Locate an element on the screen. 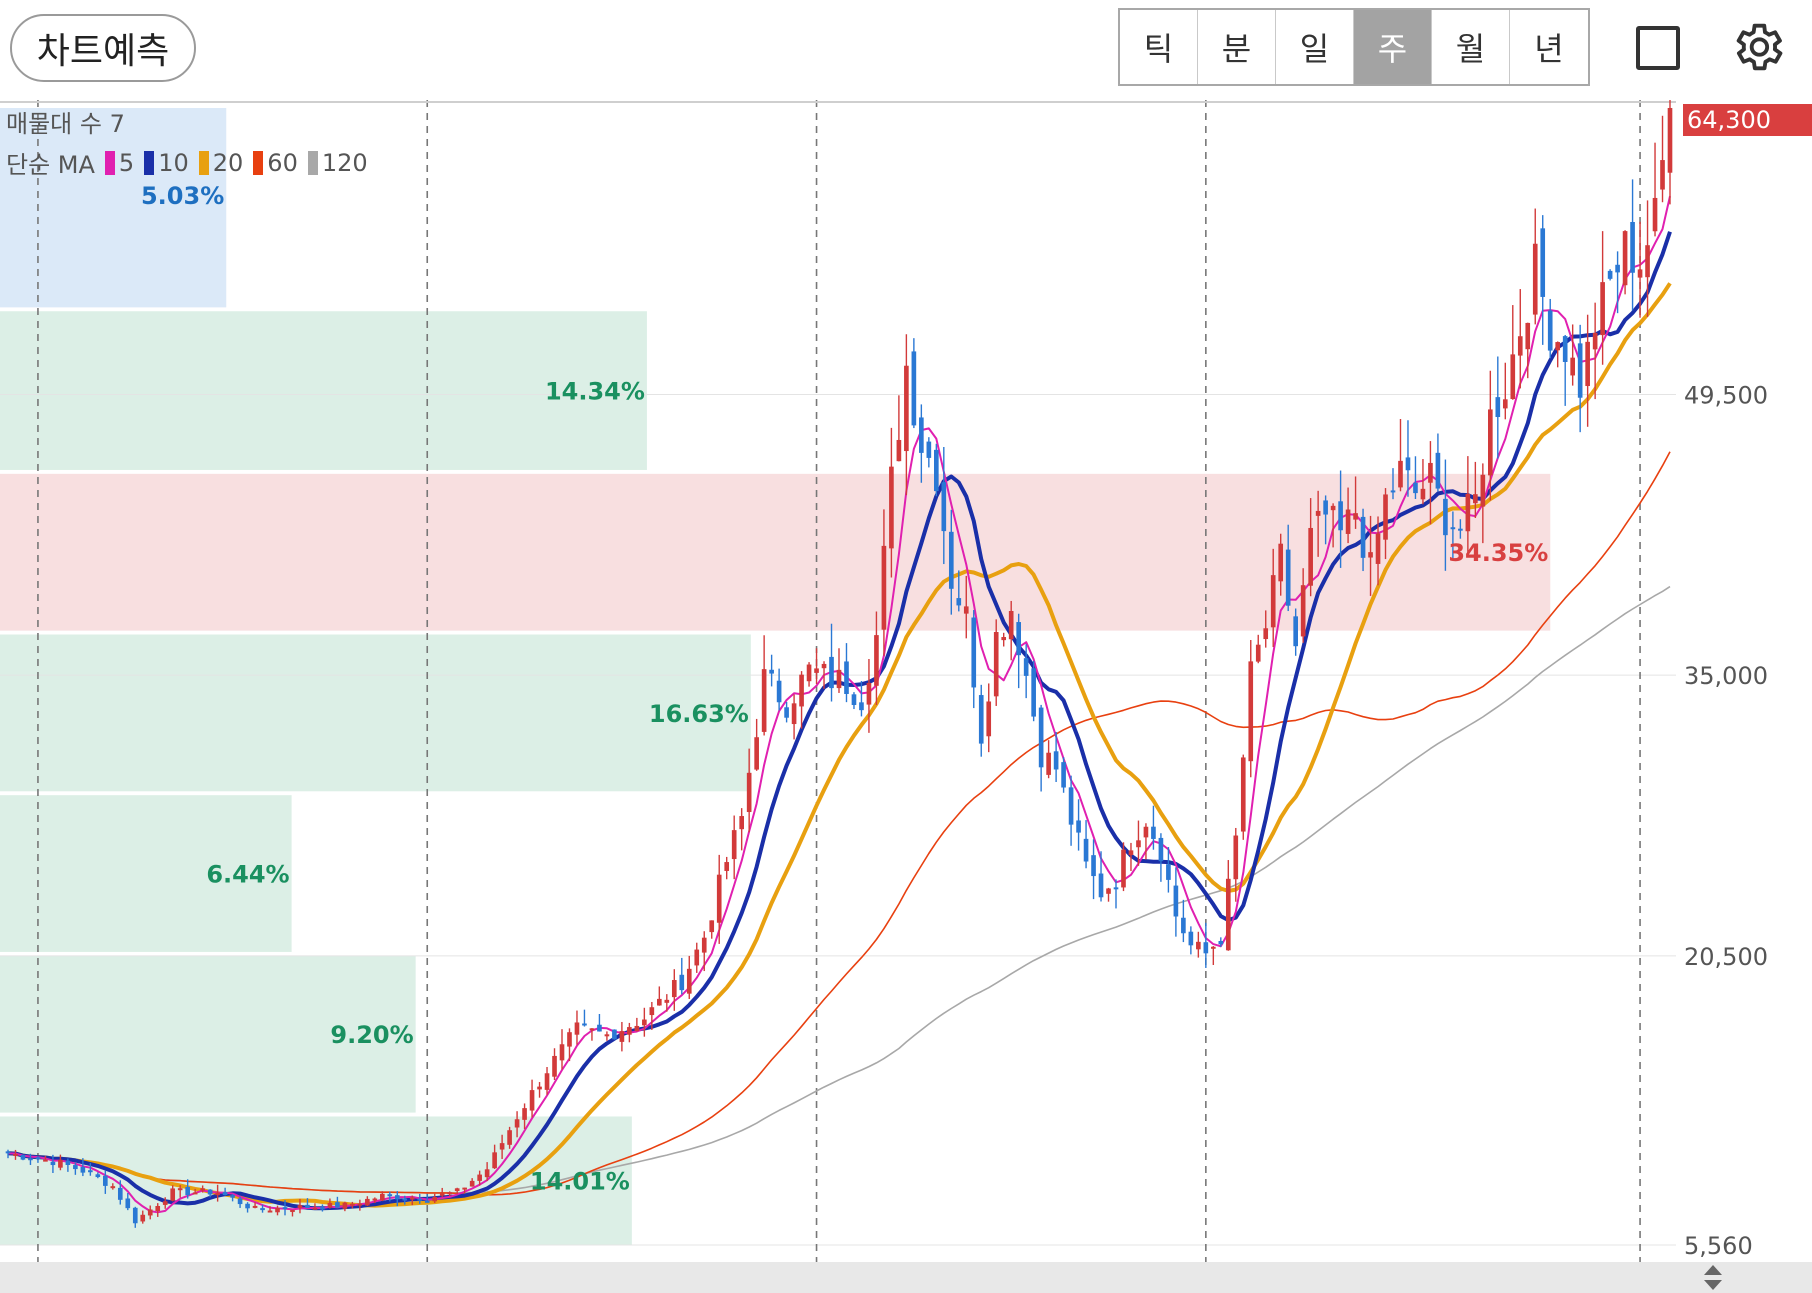 This screenshot has height=1293, width=1812. tab-minute: 분 is located at coordinates (1237, 47).